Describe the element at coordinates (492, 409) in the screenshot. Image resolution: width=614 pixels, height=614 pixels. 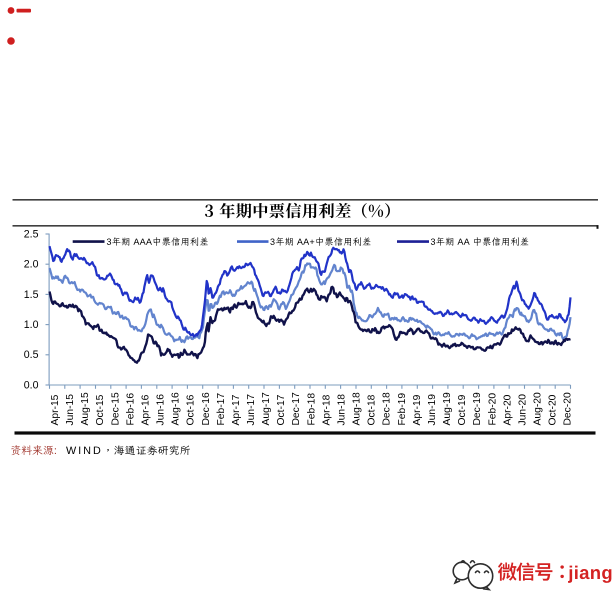
I see `svg-text: Feb-20` at that location.